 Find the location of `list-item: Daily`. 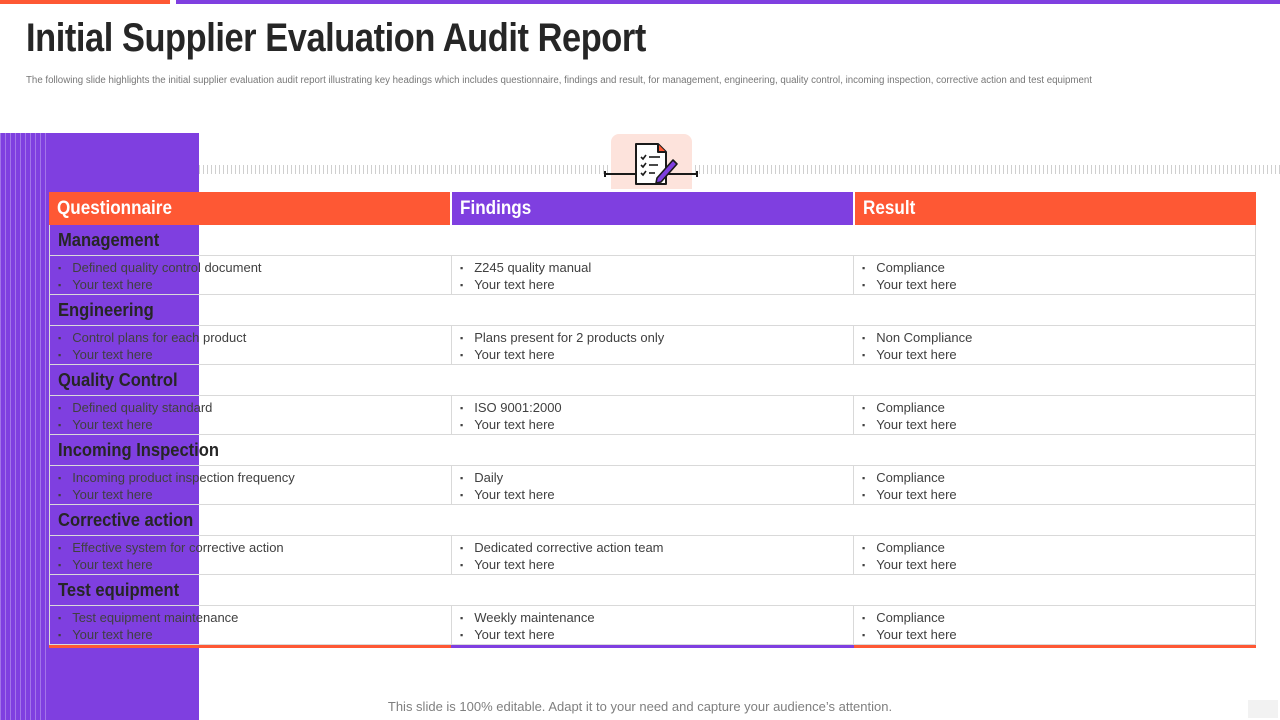

list-item: Daily is located at coordinates (656, 478).